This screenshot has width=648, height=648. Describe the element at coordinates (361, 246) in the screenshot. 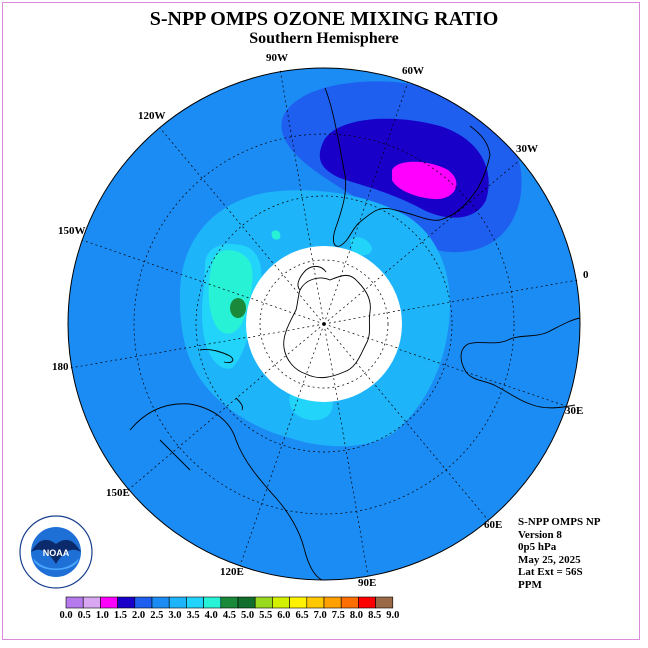

I see `field-3-5-4-0-north` at that location.